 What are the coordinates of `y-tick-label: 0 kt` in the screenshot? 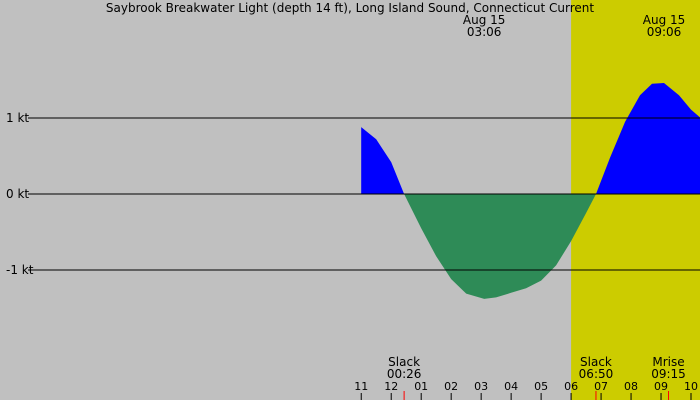 It's located at (17, 194).